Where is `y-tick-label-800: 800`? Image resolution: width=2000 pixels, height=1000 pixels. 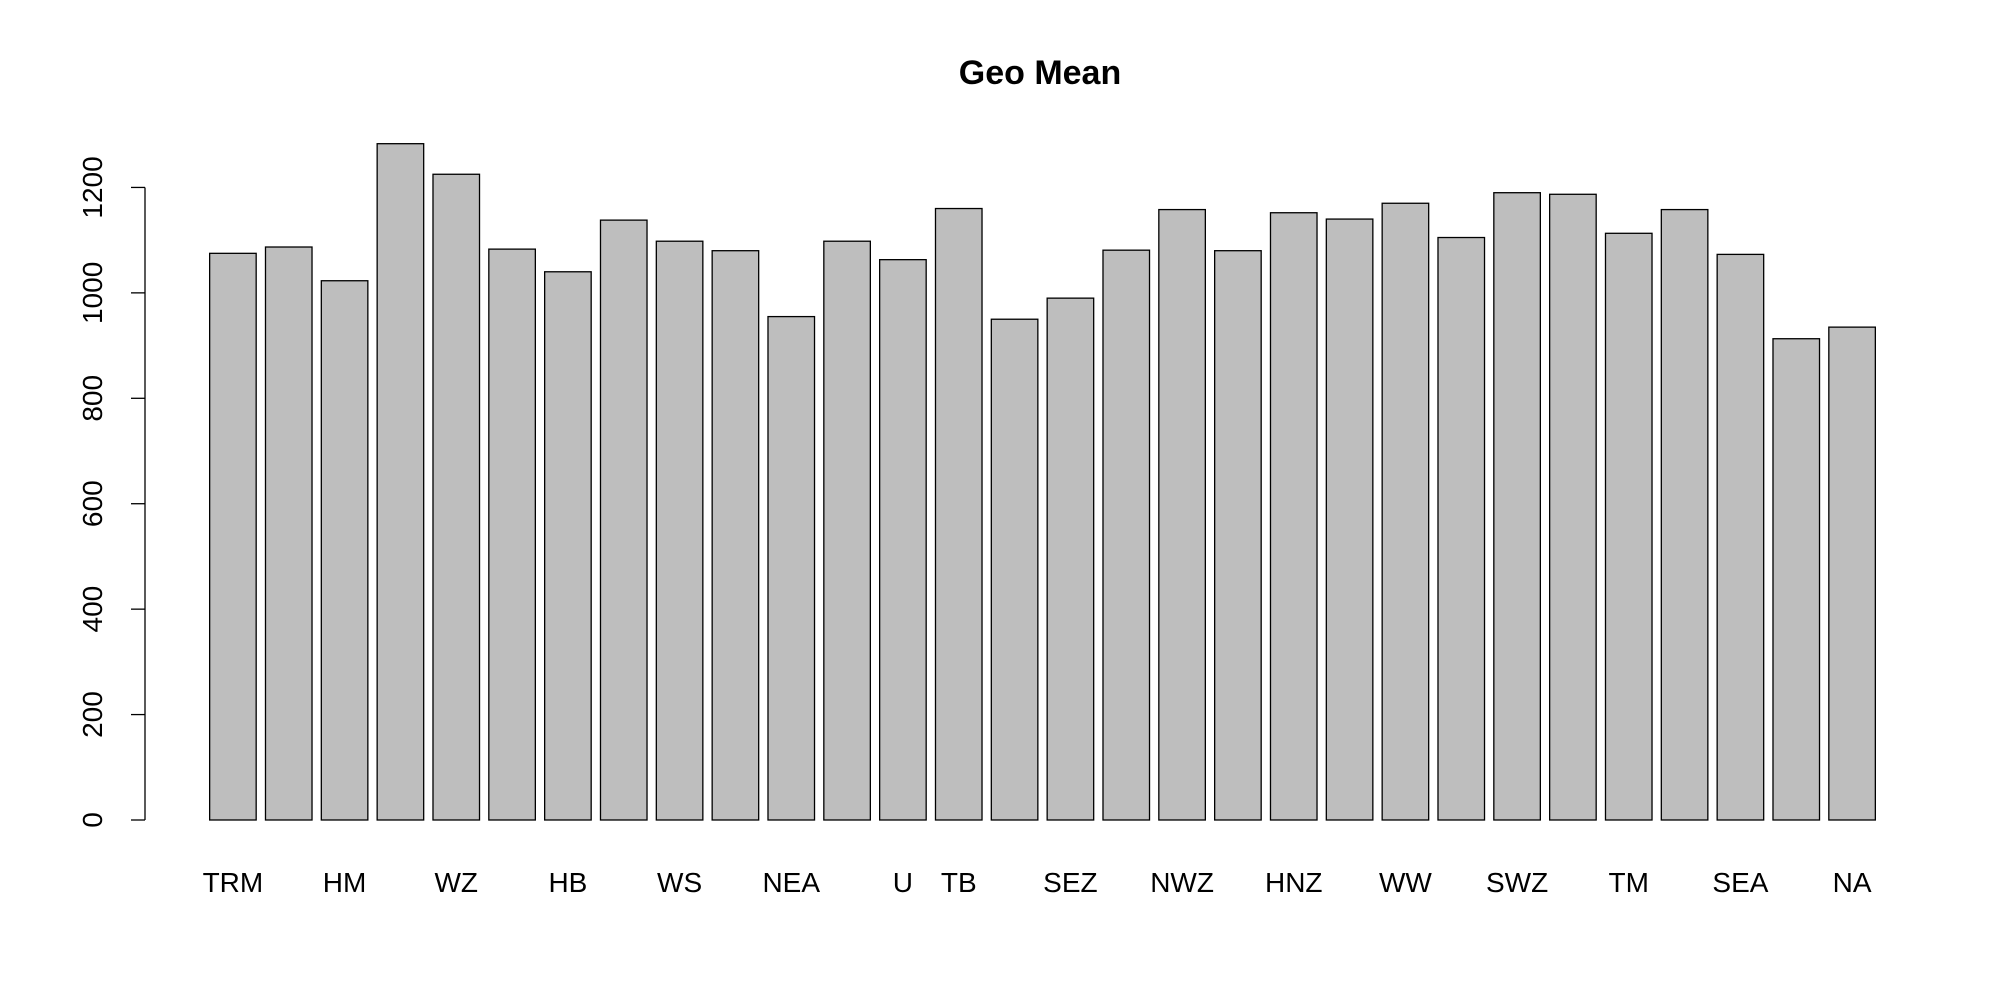
y-tick-label-800: 800 is located at coordinates (92, 398).